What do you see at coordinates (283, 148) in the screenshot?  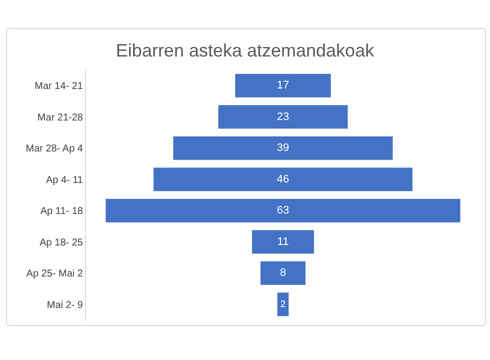 I see `data-label: 39` at bounding box center [283, 148].